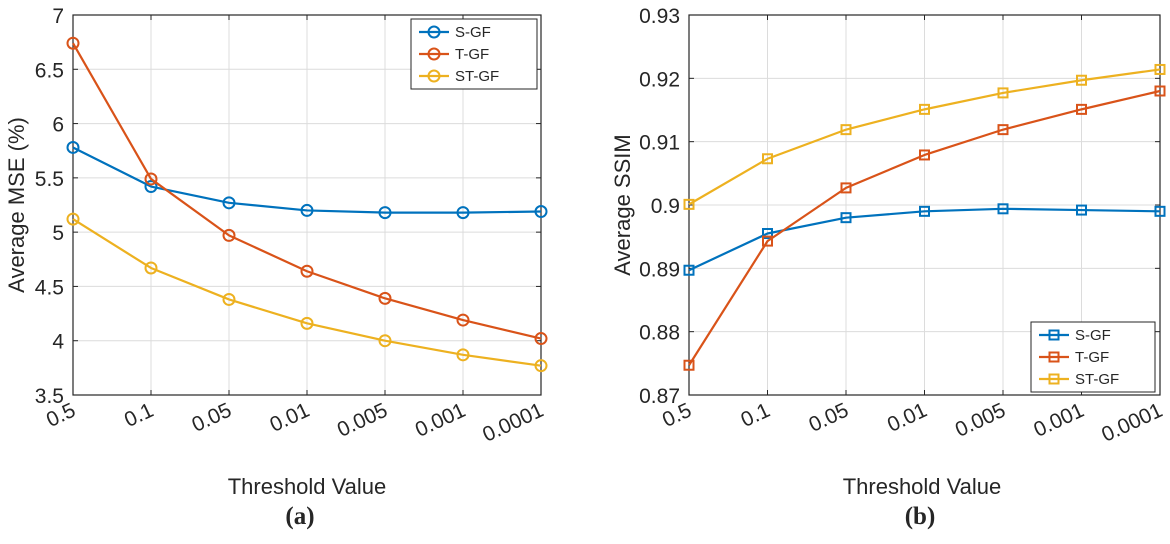 The width and height of the screenshot is (1170, 544). Describe the element at coordinates (659, 333) in the screenshot. I see `y-tick-label: 0.88` at that location.